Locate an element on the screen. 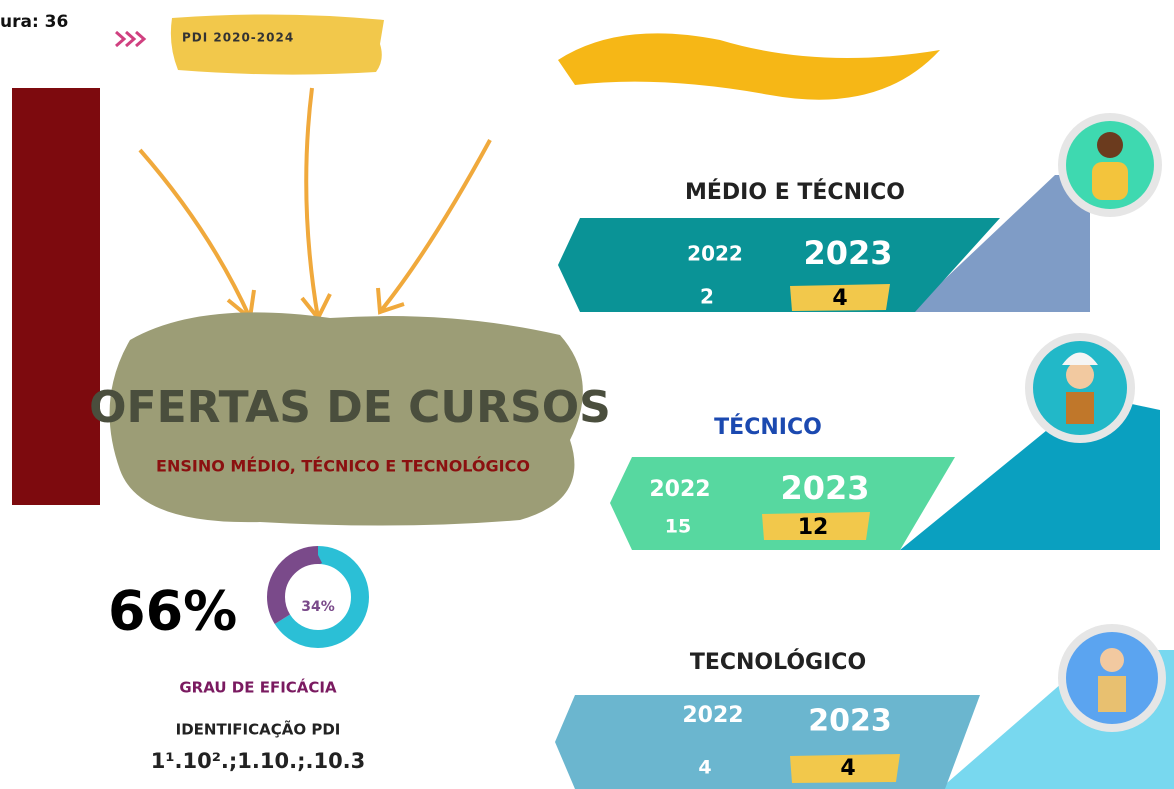 This screenshot has width=1174, height=789. side-bar is located at coordinates (56, 296).